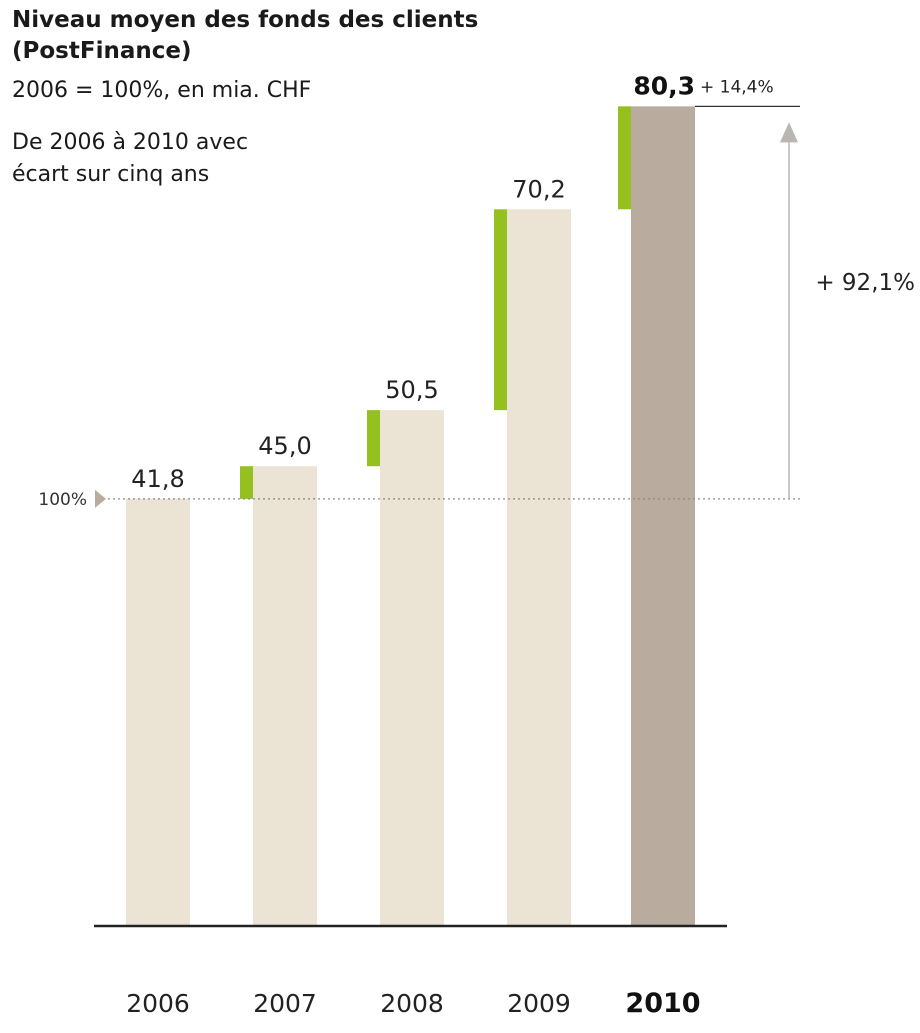  Describe the element at coordinates (412, 668) in the screenshot. I see `bar-2008` at that location.